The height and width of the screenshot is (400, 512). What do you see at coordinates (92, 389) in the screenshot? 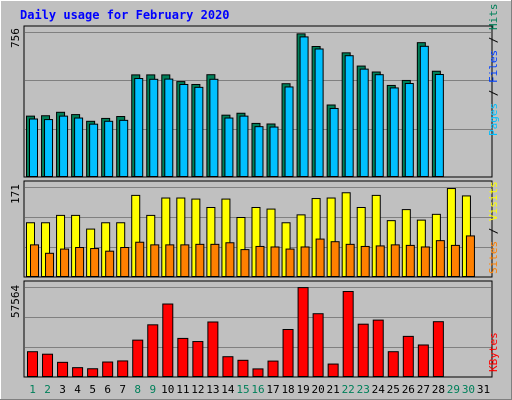
I see `day-label: 5` at bounding box center [92, 389].